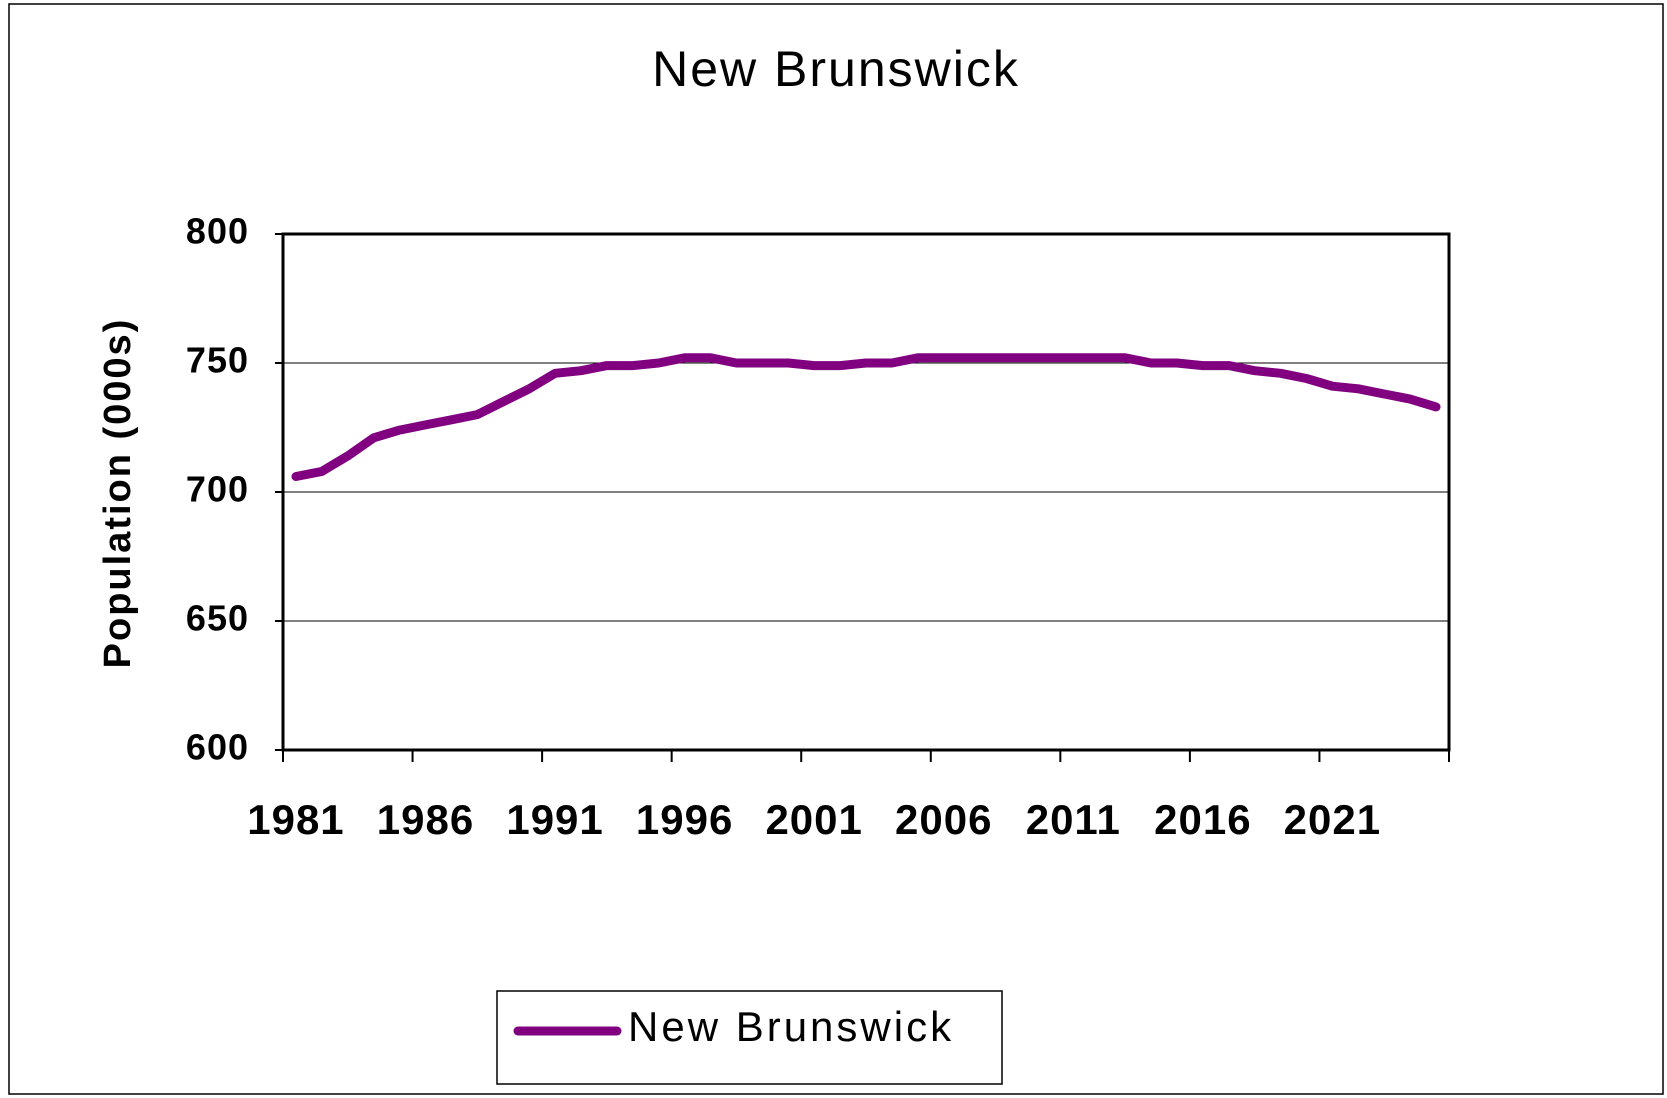 This screenshot has height=1098, width=1667. I want to click on y-tick-label: 650, so click(217, 618).